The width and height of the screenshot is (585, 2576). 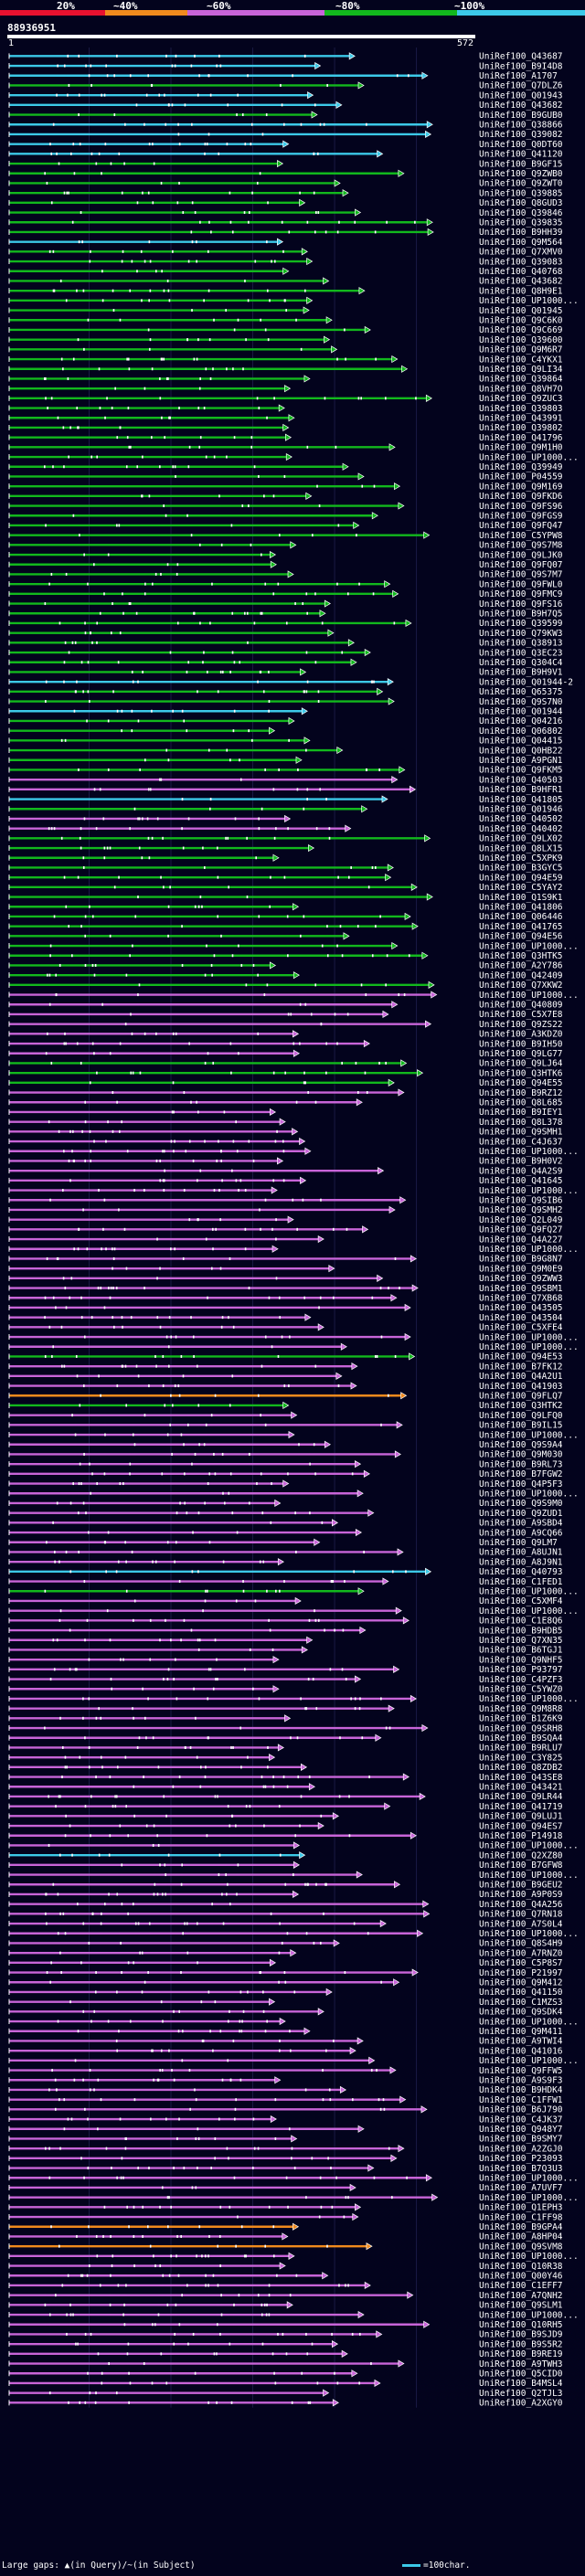 What do you see at coordinates (285, 2404) in the screenshot?
I see `hit-row: UniRef100_A2XGY0` at bounding box center [285, 2404].